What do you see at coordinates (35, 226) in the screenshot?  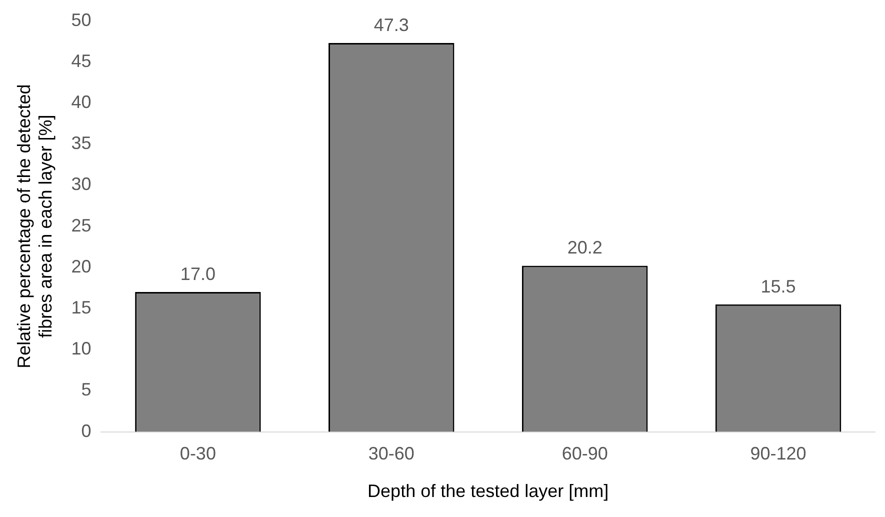 I see `y-axis-title: Relative percentage of the detected fibres area in each layer [%]` at bounding box center [35, 226].